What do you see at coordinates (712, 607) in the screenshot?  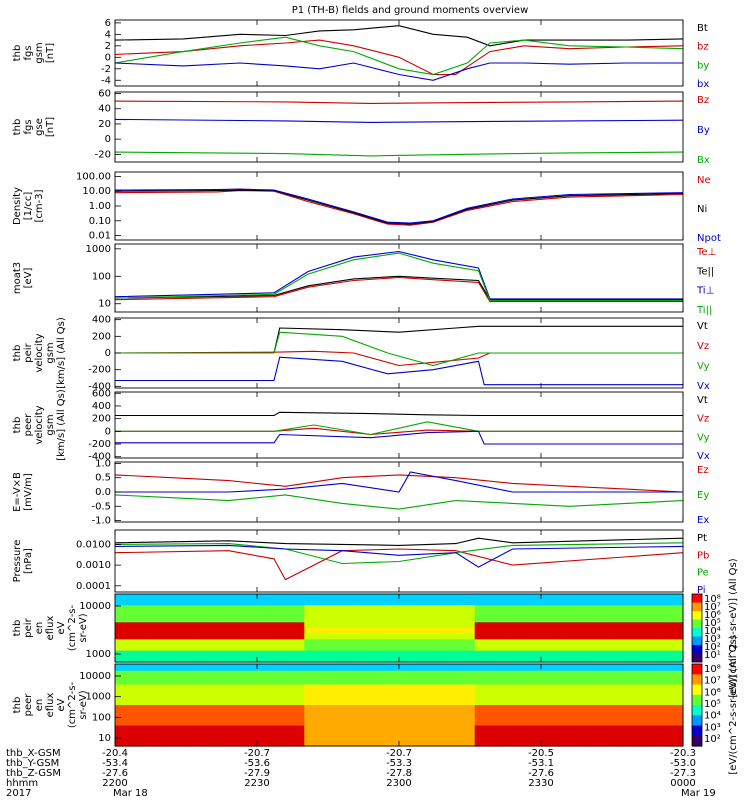 I see `colorbar-tick-label: 10⁷` at bounding box center [712, 607].